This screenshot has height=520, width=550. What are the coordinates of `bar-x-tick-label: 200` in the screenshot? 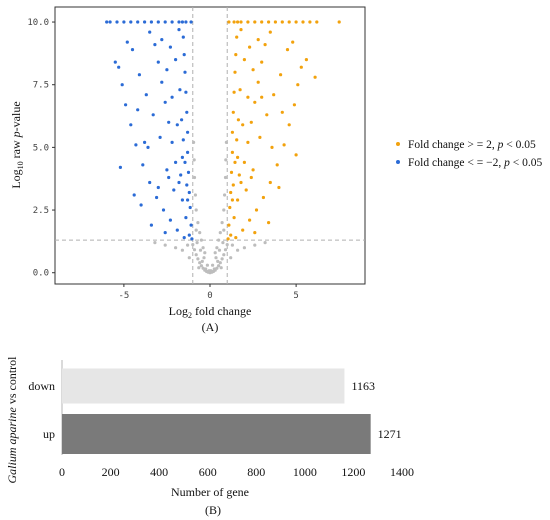 It's located at (111, 472).